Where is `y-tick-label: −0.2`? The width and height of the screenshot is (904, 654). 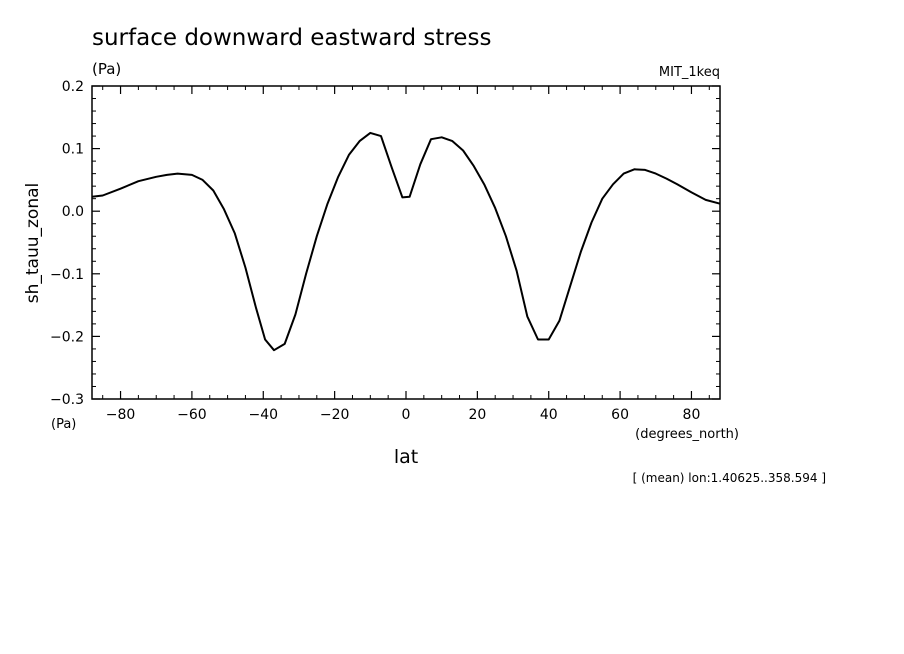 y-tick-label: −0.2 is located at coordinates (67, 337).